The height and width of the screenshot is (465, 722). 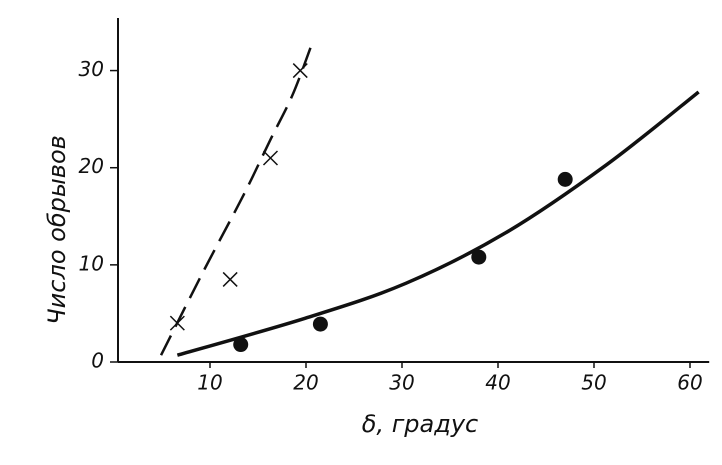 I want to click on y-tick-label: 30, so click(x=91, y=69).